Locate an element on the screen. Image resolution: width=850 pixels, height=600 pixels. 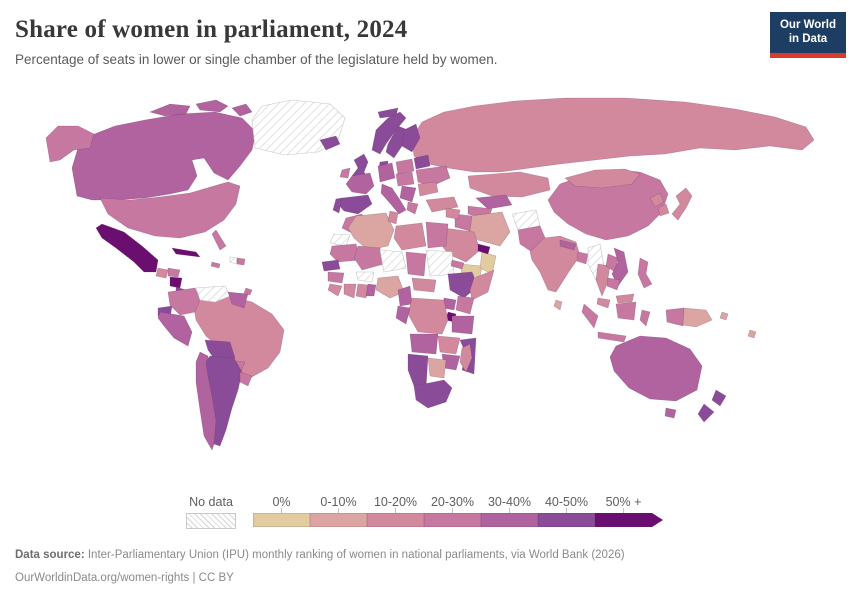
country-ireland is located at coordinates (345, 173).